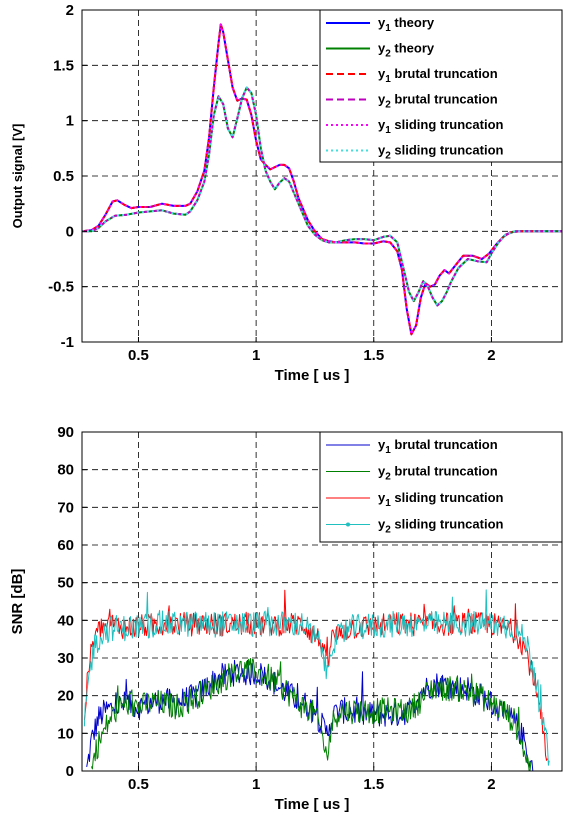 This screenshot has width=563, height=818. I want to click on y-tick-label: 90, so click(65, 432).